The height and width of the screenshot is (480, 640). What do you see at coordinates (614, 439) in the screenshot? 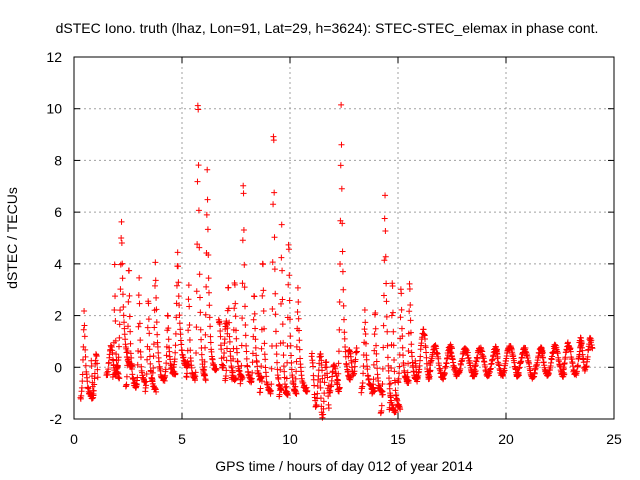
I see `x-tick-label: 25` at bounding box center [614, 439].